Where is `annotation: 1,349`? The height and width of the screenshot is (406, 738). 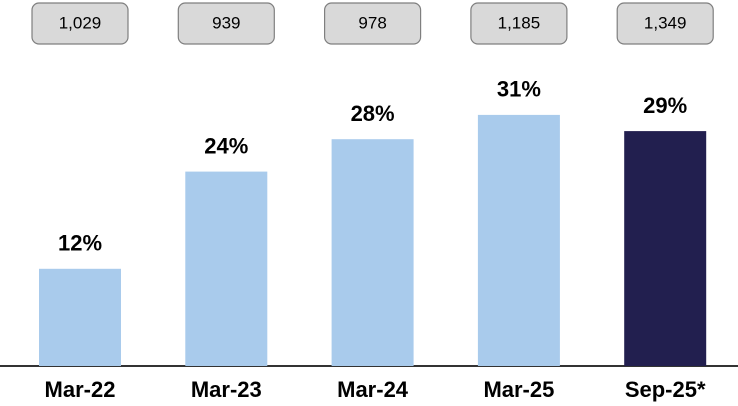
annotation: 1,349 is located at coordinates (665, 22).